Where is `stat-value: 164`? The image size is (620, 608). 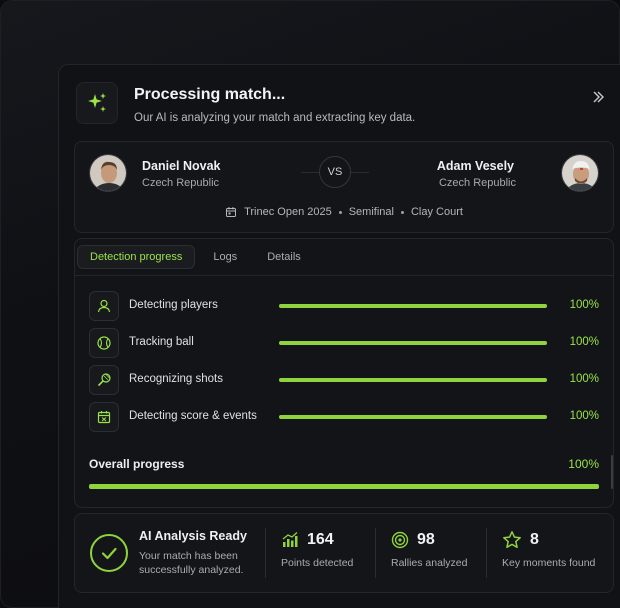 stat-value: 164 is located at coordinates (320, 539).